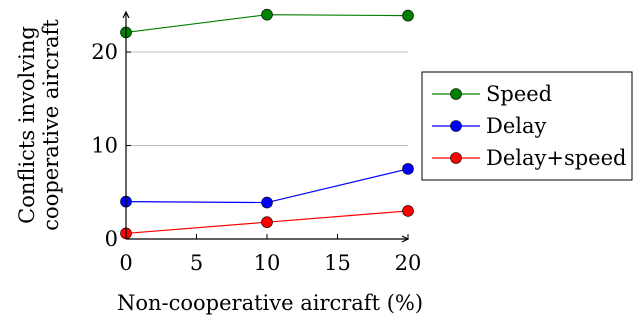 This screenshot has height=320, width=634. What do you see at coordinates (556, 158) in the screenshot?
I see `legend-label-delay-speed: Delay+speed` at bounding box center [556, 158].